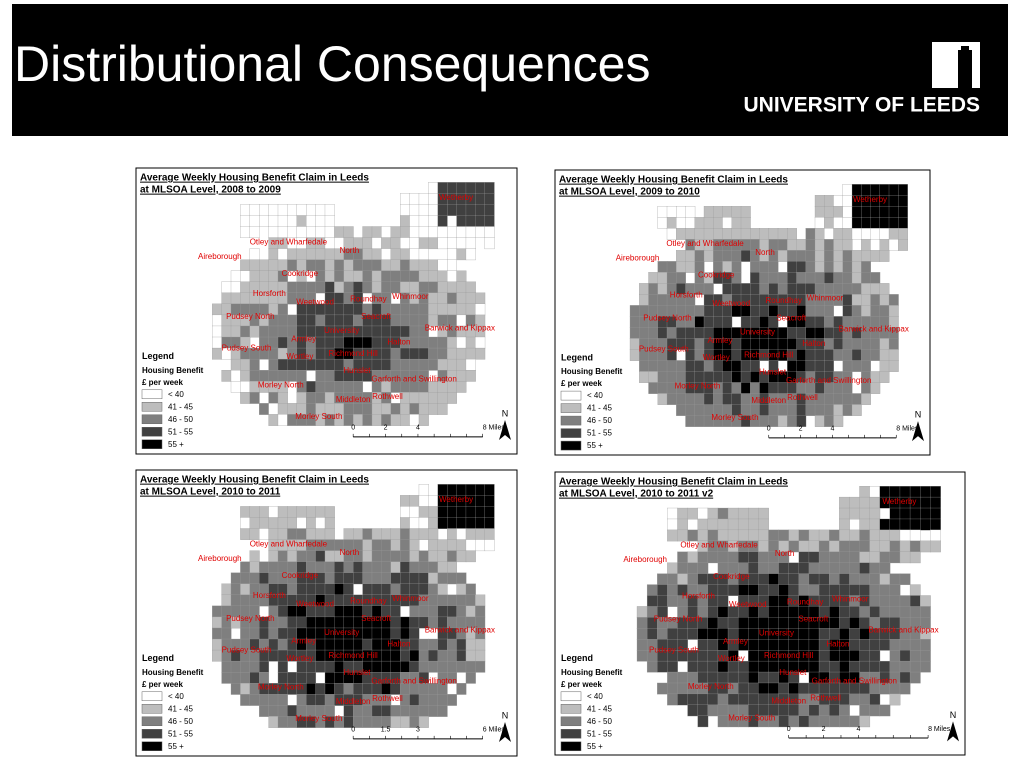 The width and height of the screenshot is (1024, 773). Describe the element at coordinates (785, 553) in the screenshot. I see `place-label: North` at that location.